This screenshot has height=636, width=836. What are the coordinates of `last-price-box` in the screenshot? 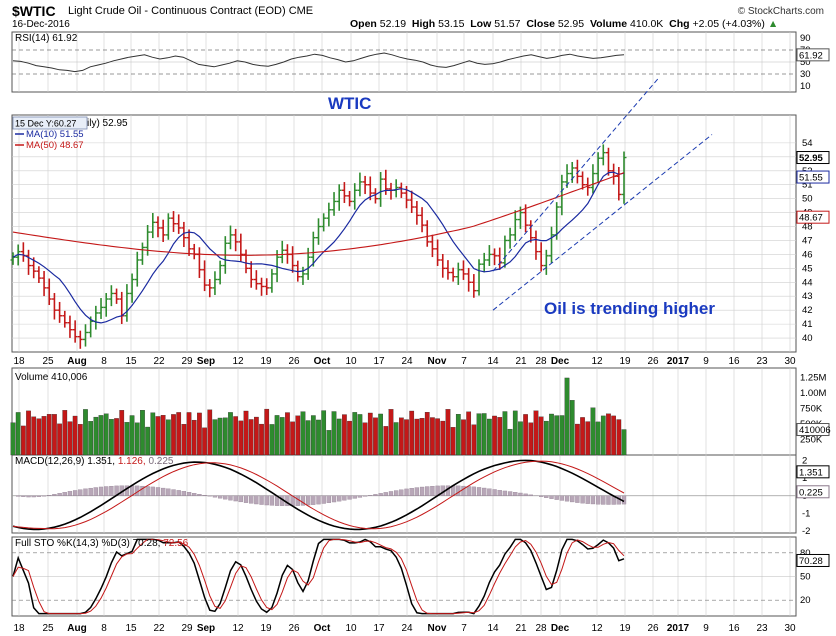 It's located at (813, 158).